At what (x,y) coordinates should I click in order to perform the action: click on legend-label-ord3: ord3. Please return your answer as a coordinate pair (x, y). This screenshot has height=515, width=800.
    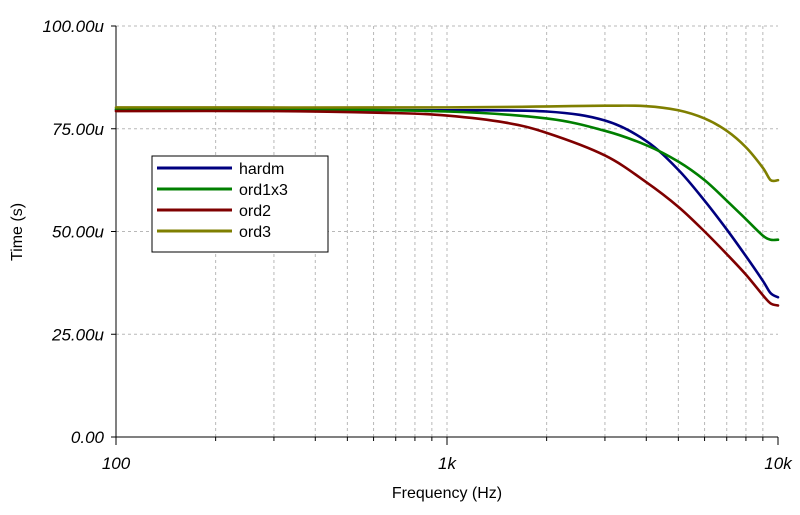
    Looking at the image, I should click on (255, 232).